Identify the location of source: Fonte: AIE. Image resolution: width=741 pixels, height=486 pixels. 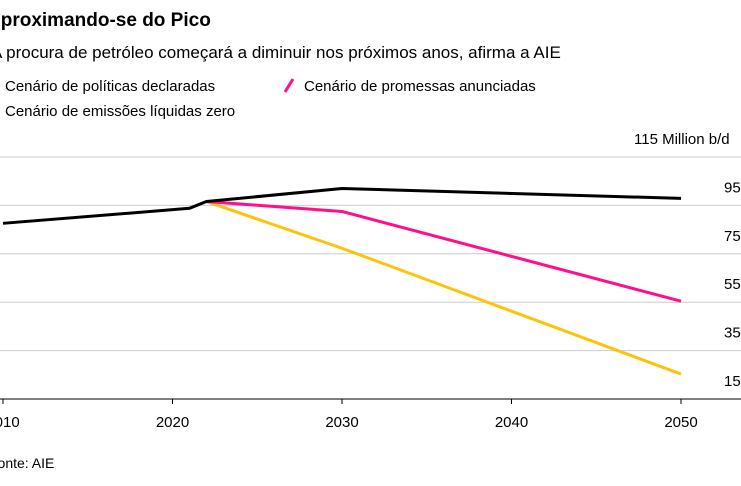
(27, 463).